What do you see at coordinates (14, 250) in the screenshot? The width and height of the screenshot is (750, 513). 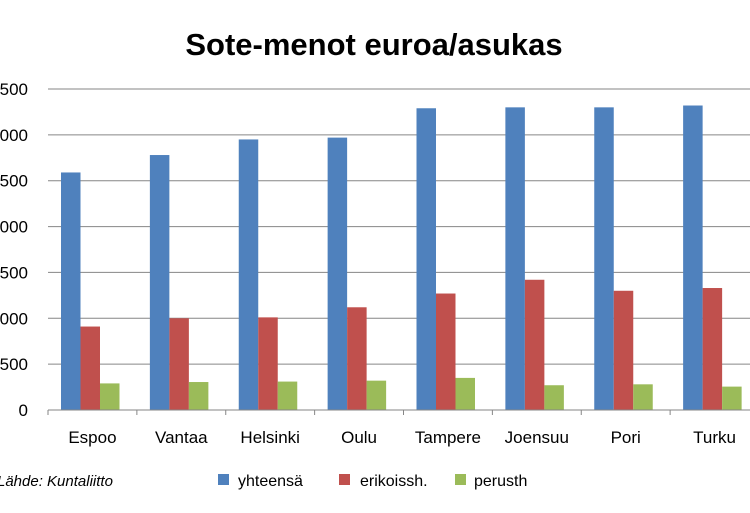 I see `y-axis-ticks: 0 500 1000 1500 2000 2500 3000 3500` at bounding box center [14, 250].